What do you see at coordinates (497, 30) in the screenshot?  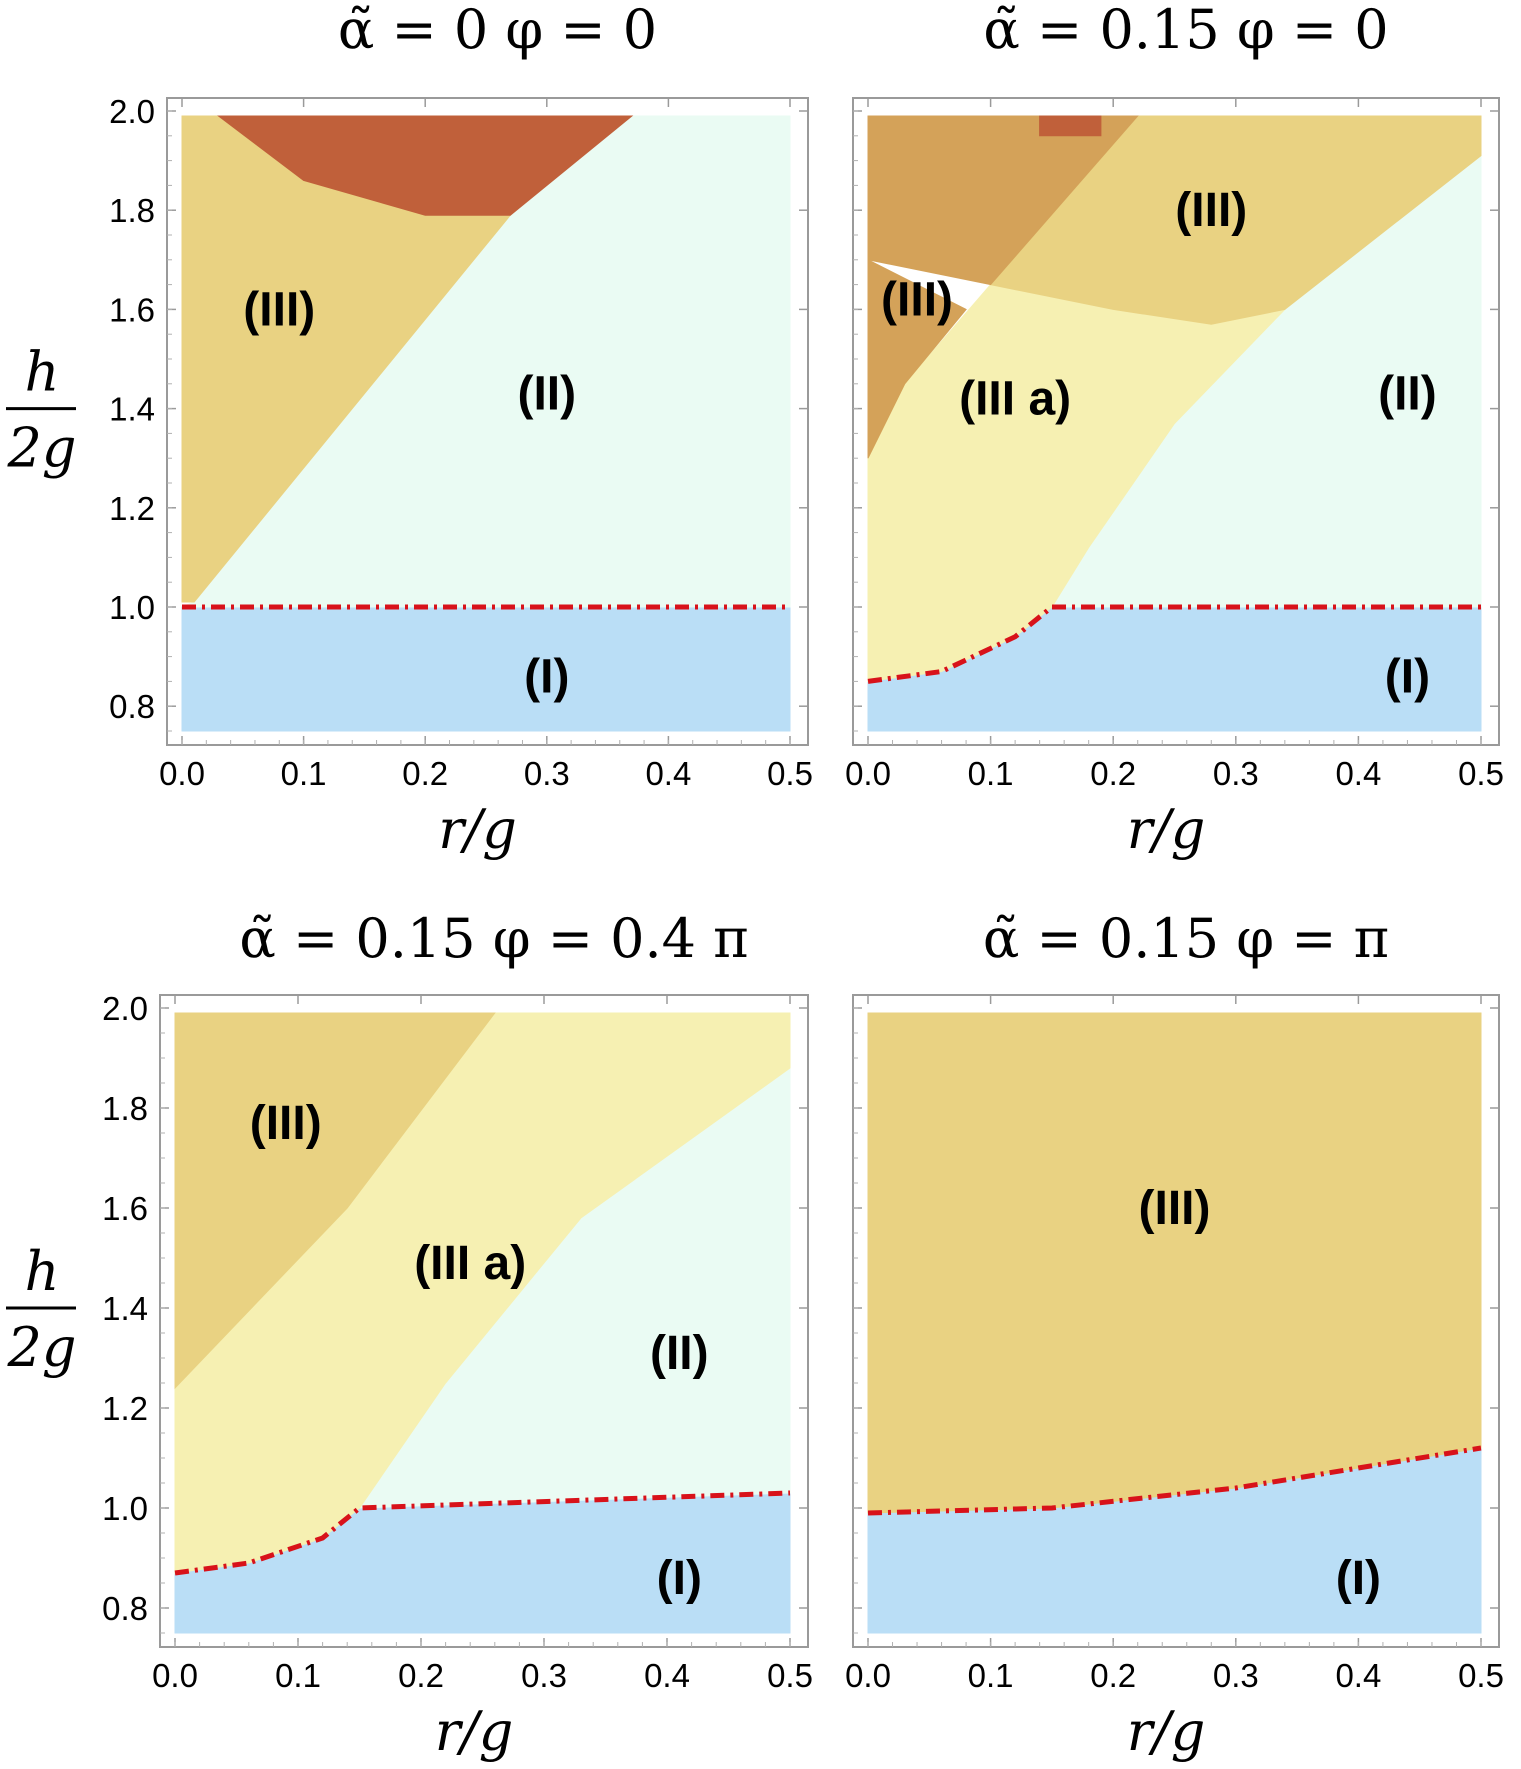 I see `panel-title: α̃ = 0 φ = 0` at bounding box center [497, 30].